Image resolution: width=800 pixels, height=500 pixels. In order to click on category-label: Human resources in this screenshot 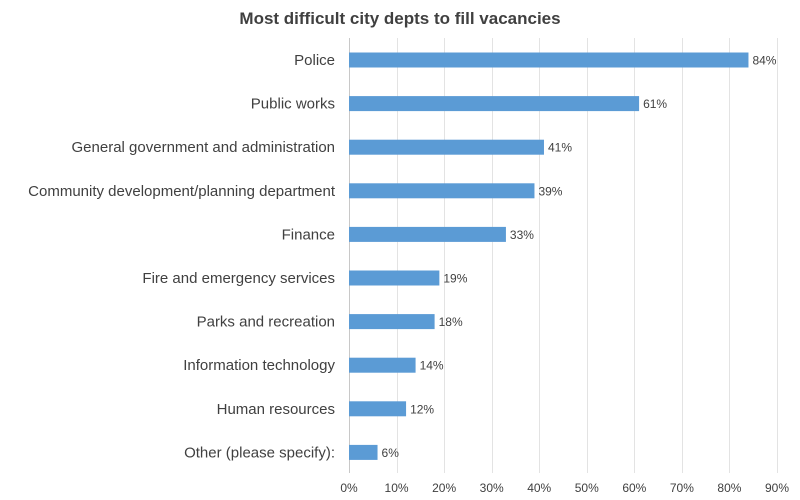, I will do `click(276, 409)`.